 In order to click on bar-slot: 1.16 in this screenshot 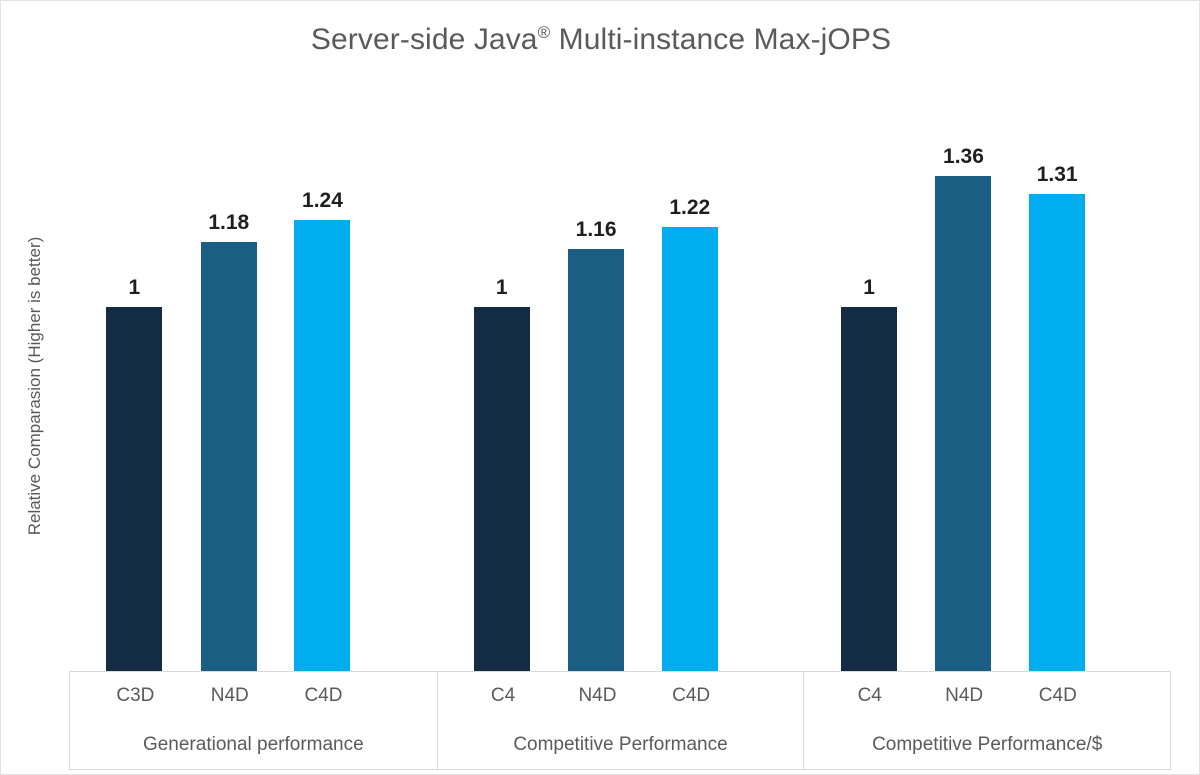, I will do `click(596, 383)`.